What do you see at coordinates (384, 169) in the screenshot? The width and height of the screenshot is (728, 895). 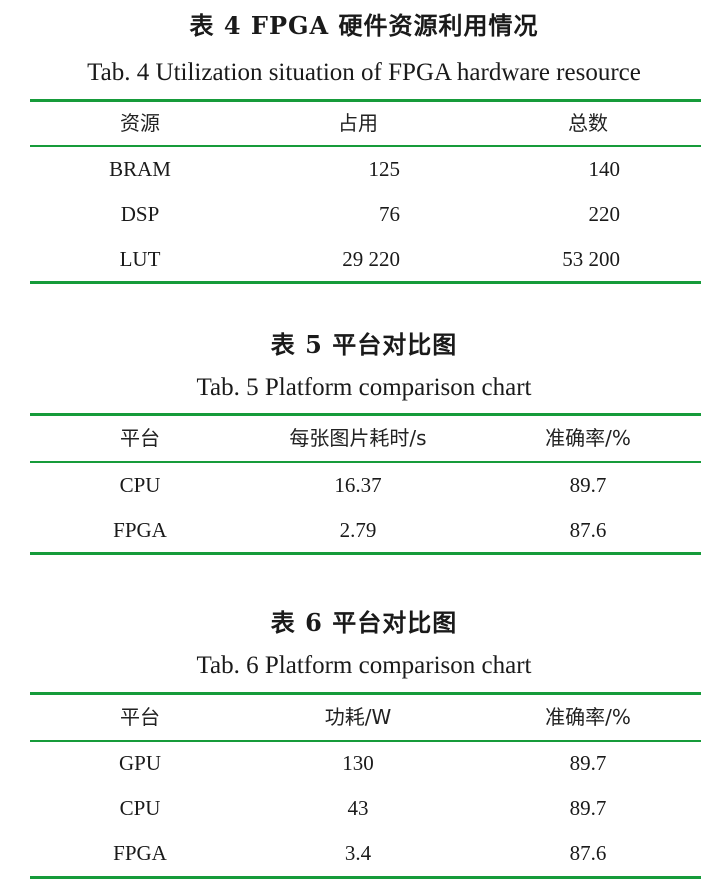 I see `table-cell: 125` at bounding box center [384, 169].